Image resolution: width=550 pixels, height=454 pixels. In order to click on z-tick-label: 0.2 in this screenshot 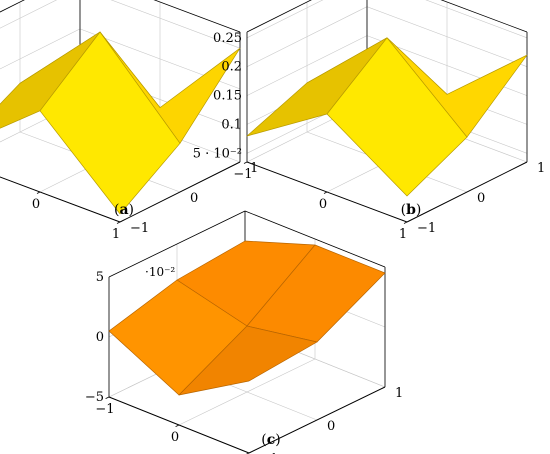, I will do `click(231, 67)`.